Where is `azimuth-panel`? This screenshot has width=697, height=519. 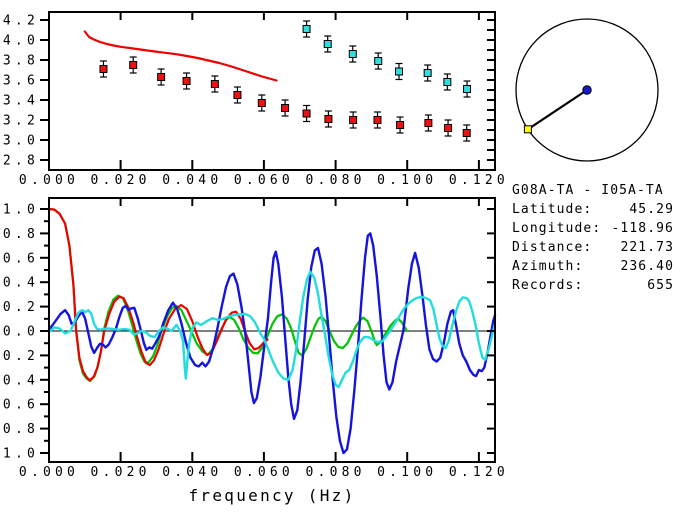 azimuth-panel is located at coordinates (587, 90).